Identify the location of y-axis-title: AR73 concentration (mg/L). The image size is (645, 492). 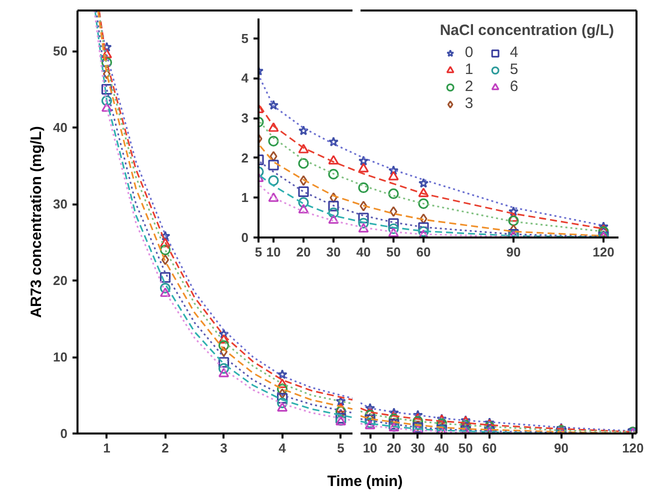
(37, 222).